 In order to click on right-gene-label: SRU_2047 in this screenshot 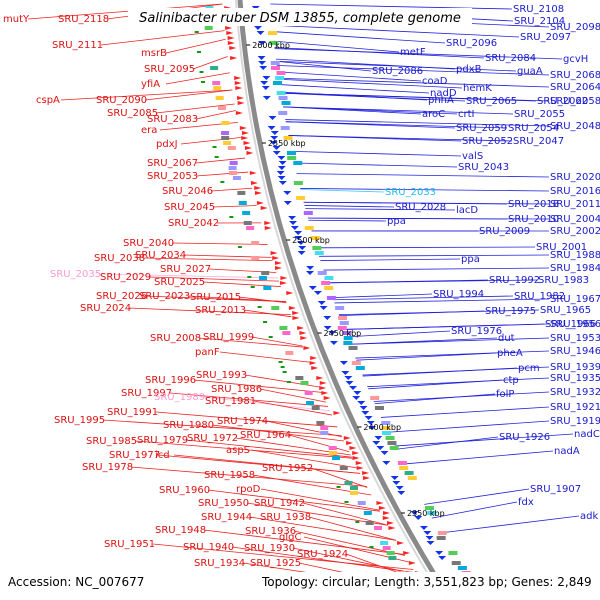, I will do `click(538, 141)`.